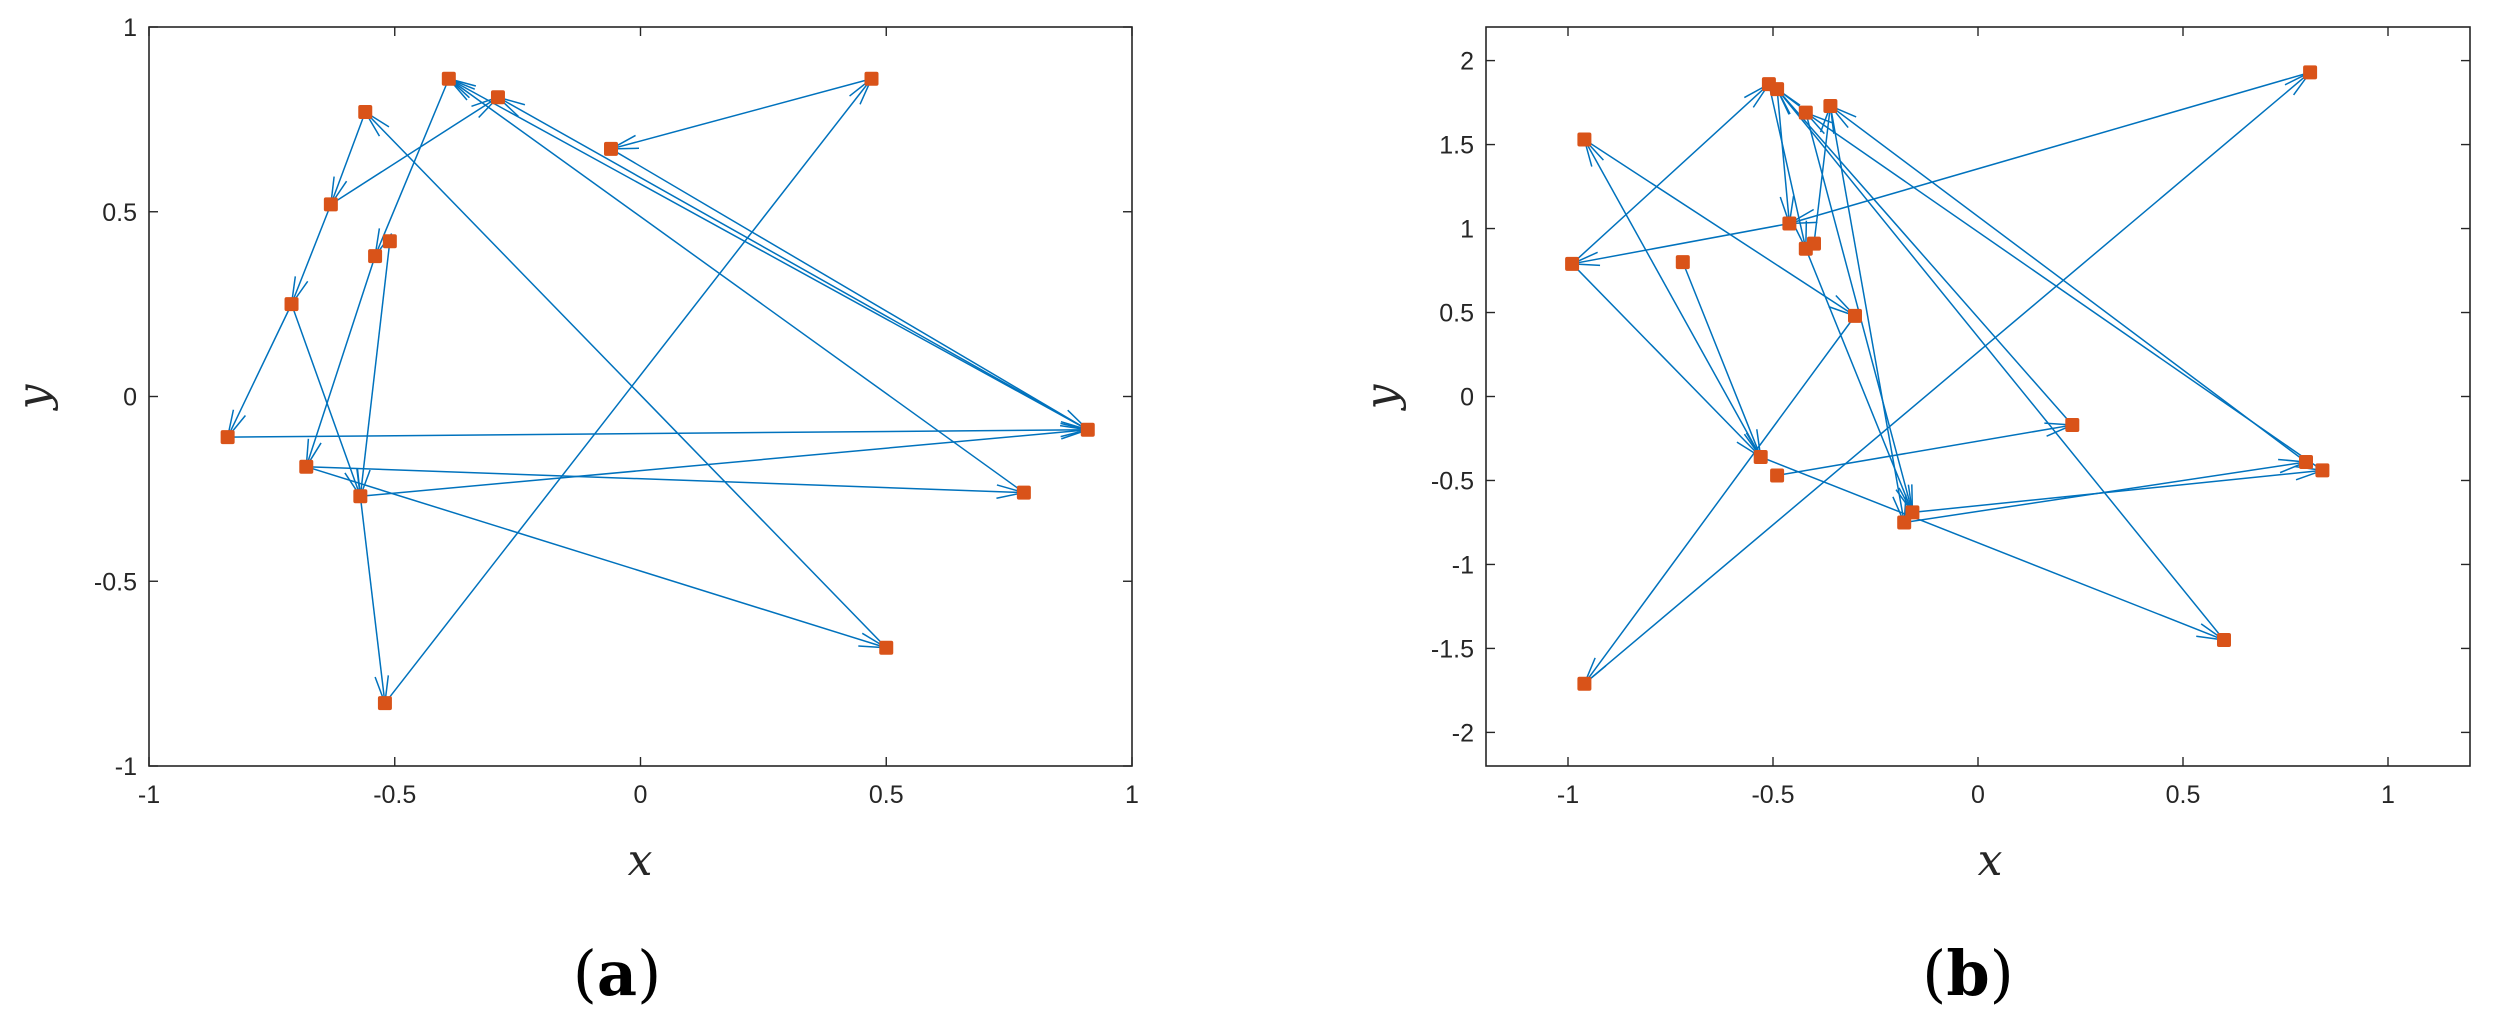 This screenshot has width=2495, height=1028. Describe the element at coordinates (1967, 973) in the screenshot. I see `panel-label-b-letter: b` at that location.